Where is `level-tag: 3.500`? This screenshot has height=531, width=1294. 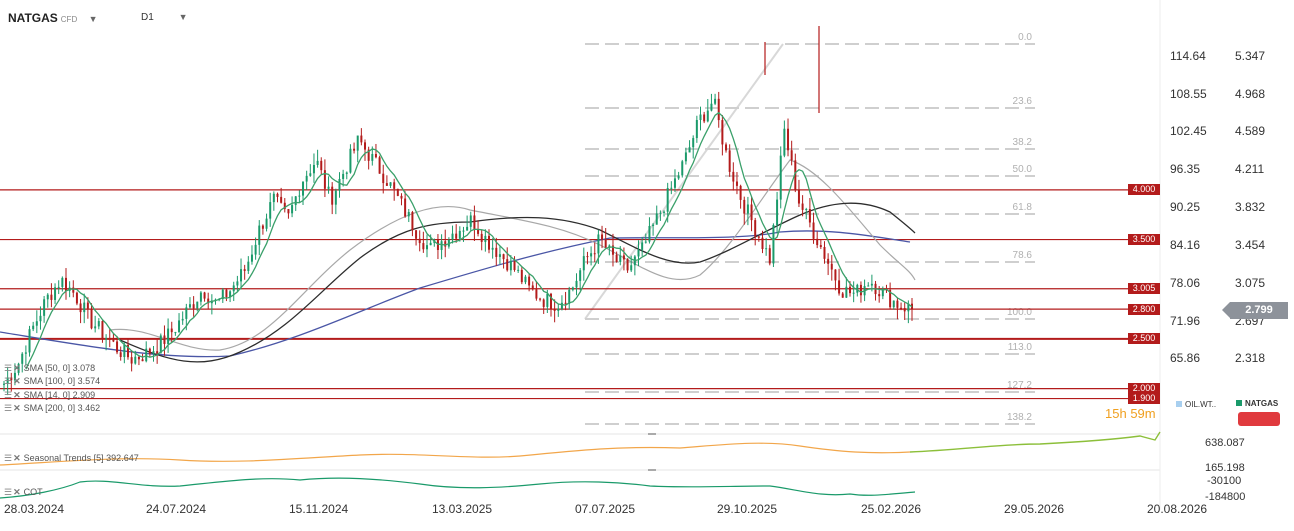 level-tag: 3.500 is located at coordinates (1144, 240).